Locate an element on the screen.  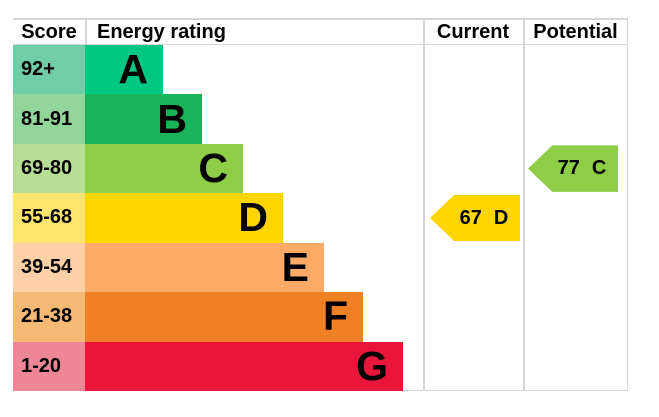
band-bar-g: G is located at coordinates (244, 366).